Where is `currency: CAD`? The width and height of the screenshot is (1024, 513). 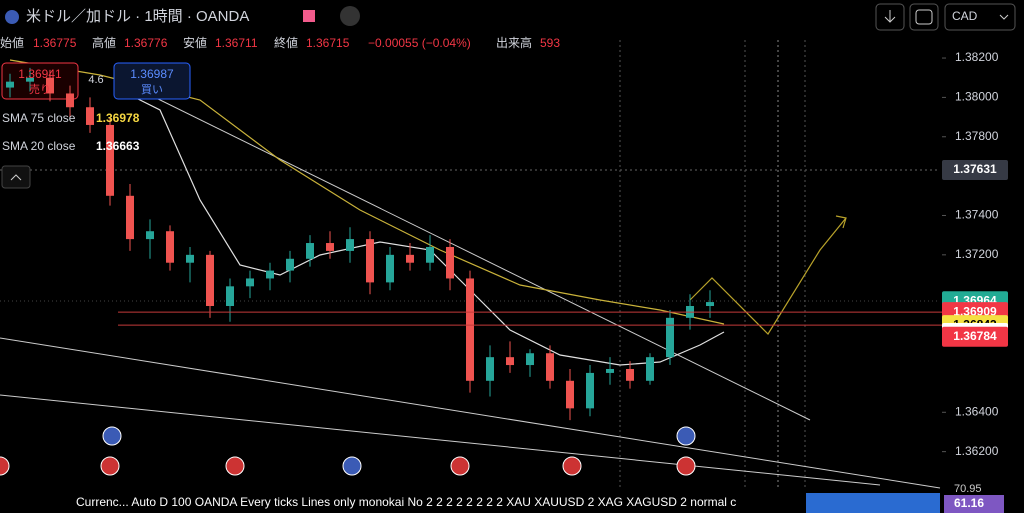
currency: CAD is located at coordinates (965, 16).